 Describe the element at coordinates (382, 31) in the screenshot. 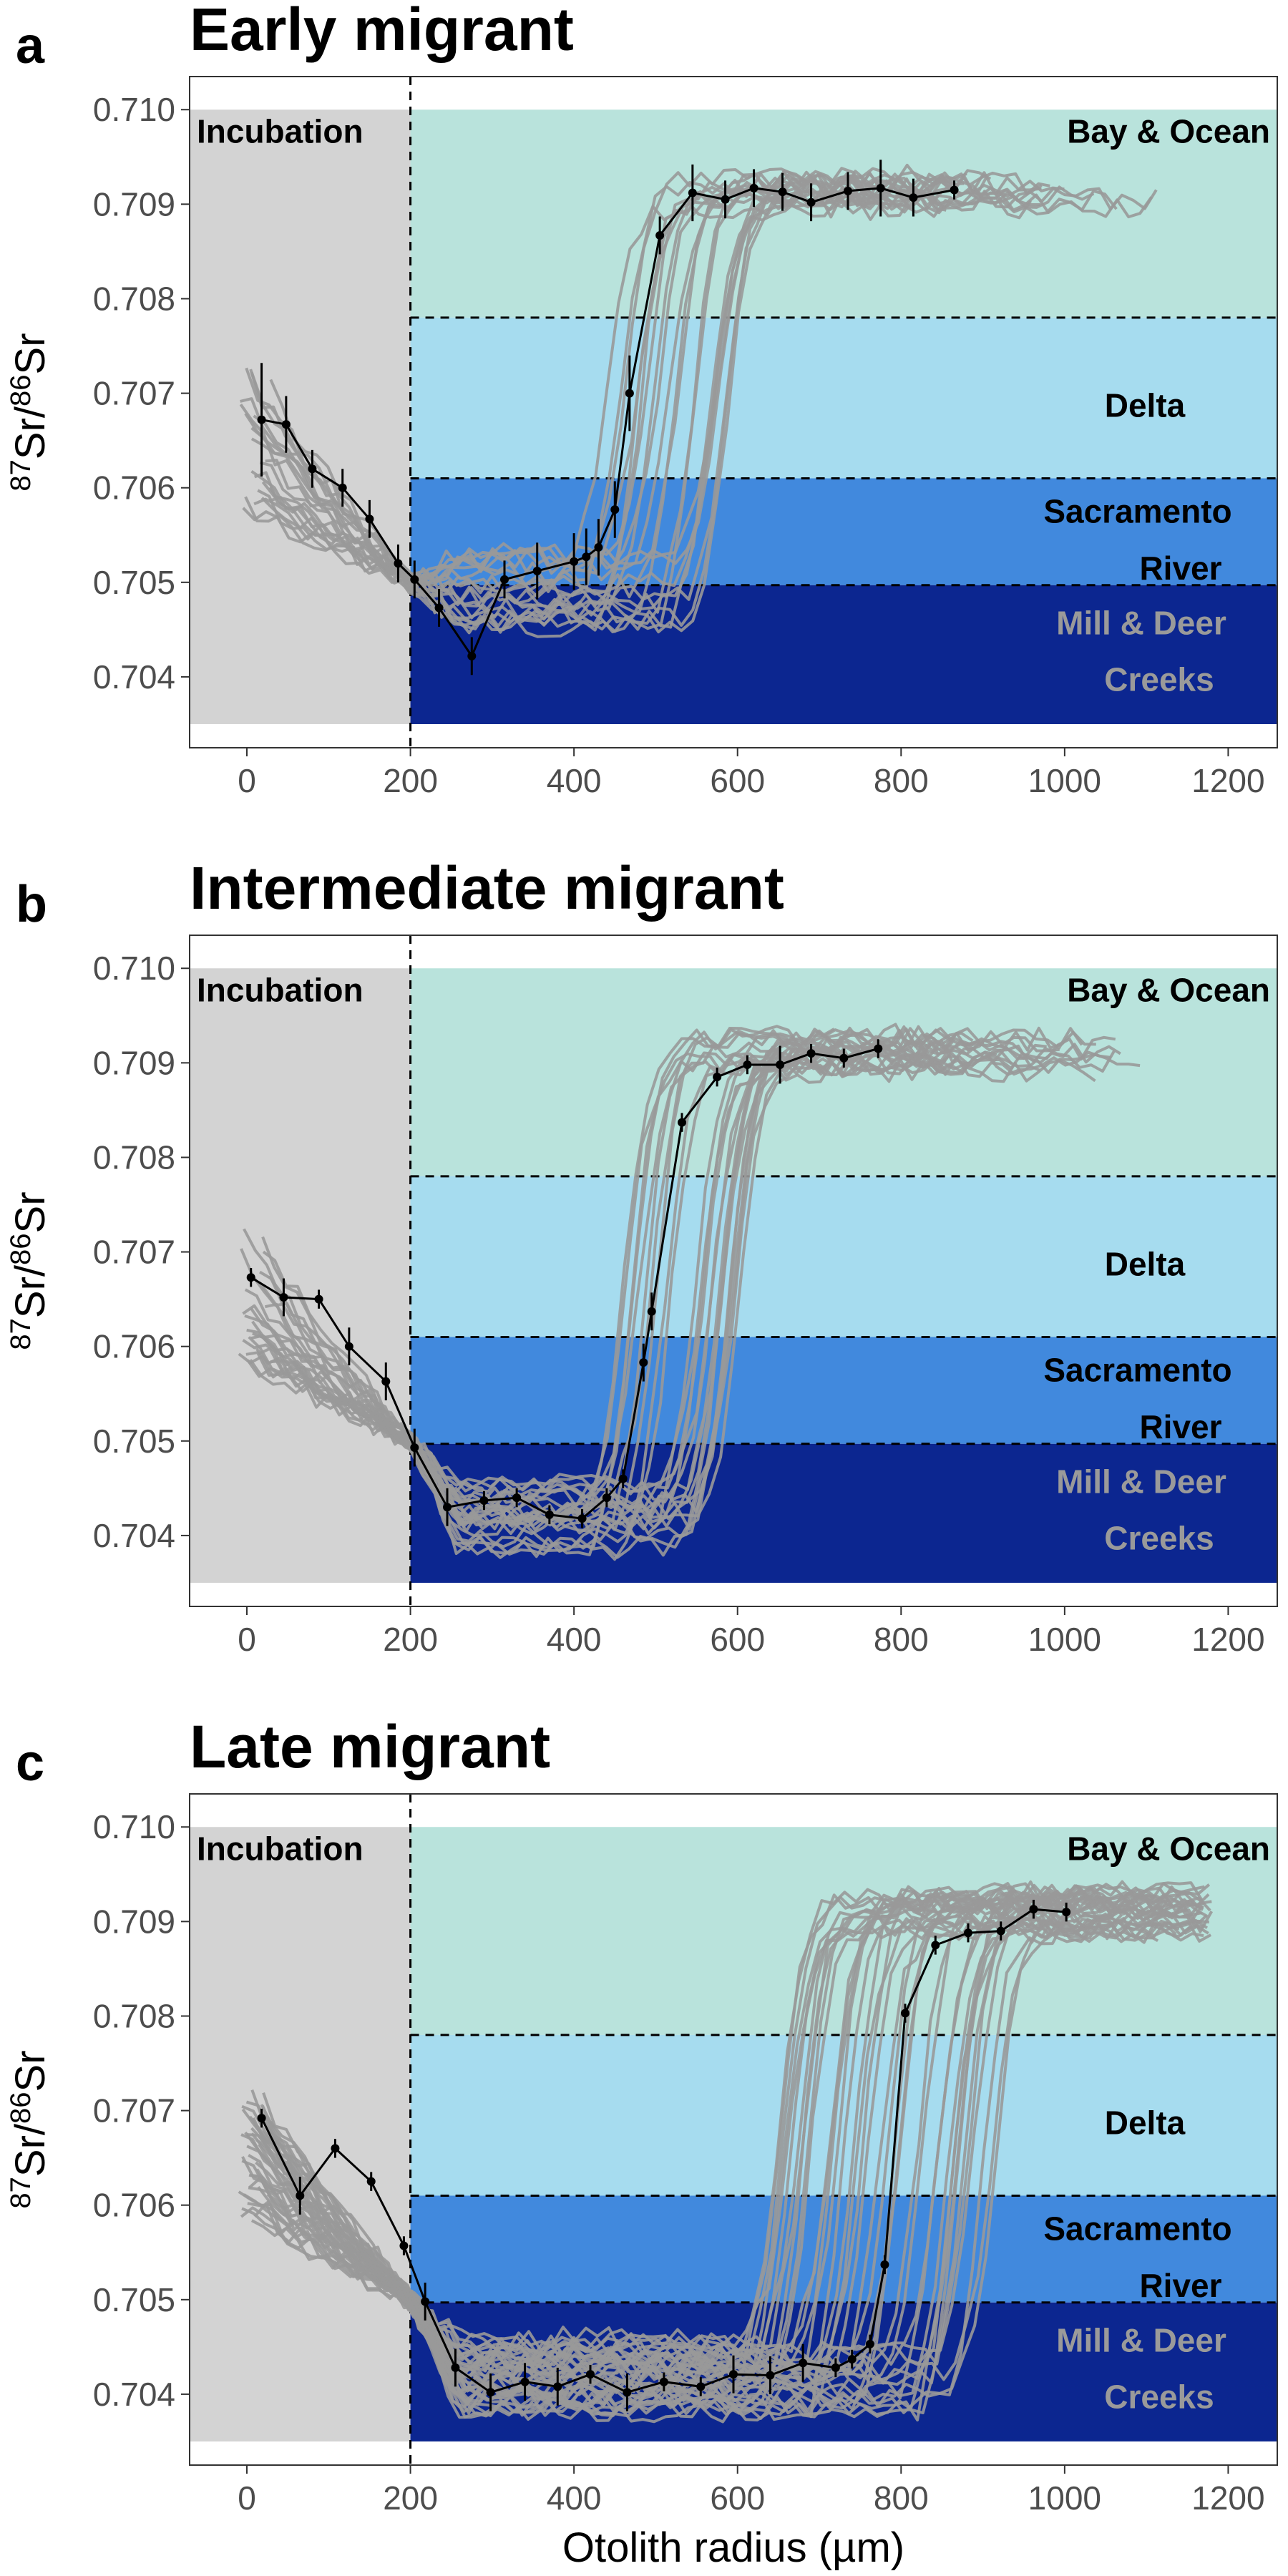

I see `panel-title: Early migrant` at that location.